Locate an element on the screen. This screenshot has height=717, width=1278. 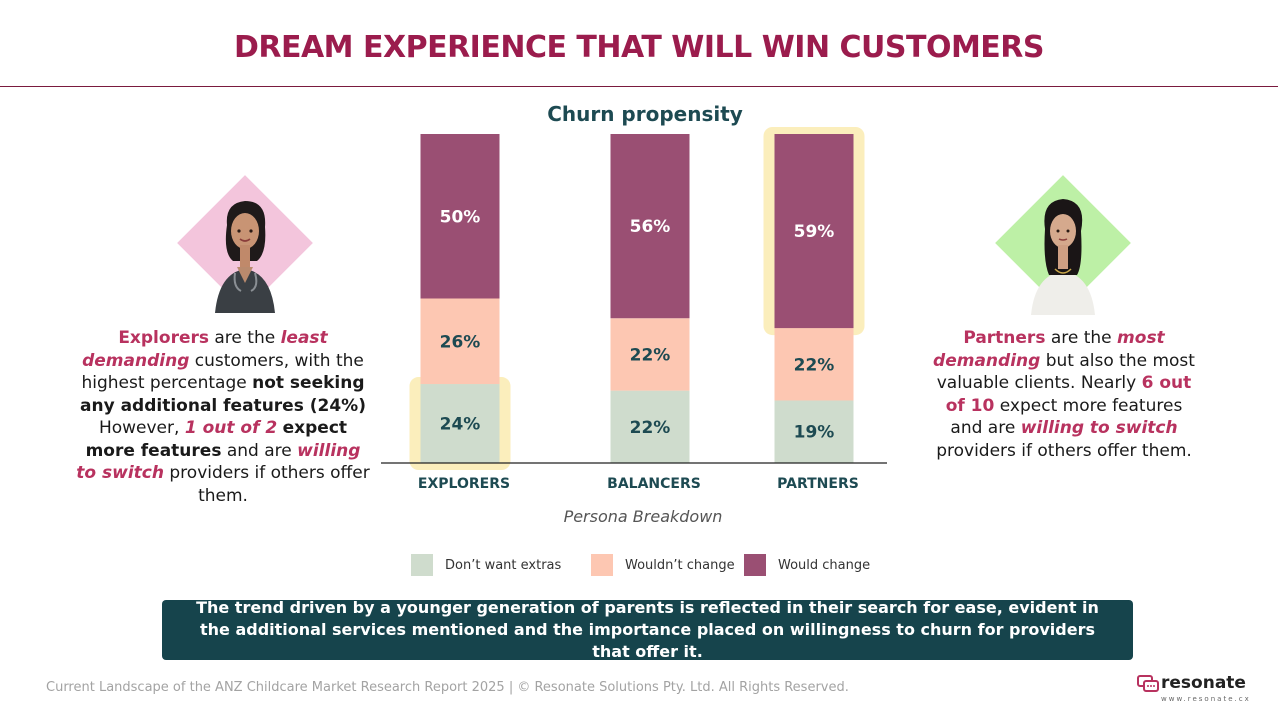
legend-swatch-would-change is located at coordinates (755, 565).